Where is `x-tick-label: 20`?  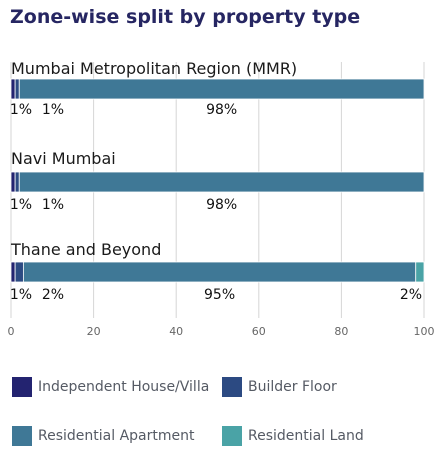
x-tick-label: 20 is located at coordinates (94, 331).